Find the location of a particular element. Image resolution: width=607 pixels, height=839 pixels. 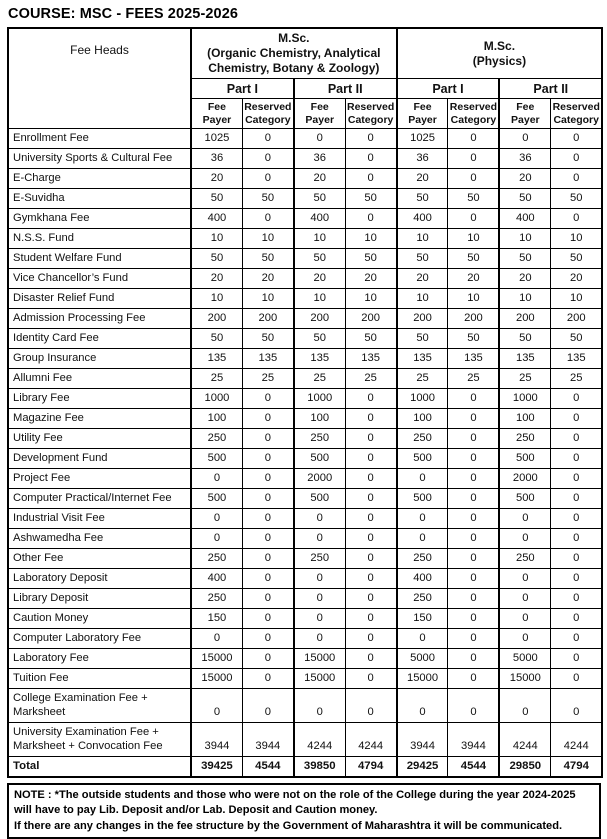

fee-value: 4544 is located at coordinates (268, 767).